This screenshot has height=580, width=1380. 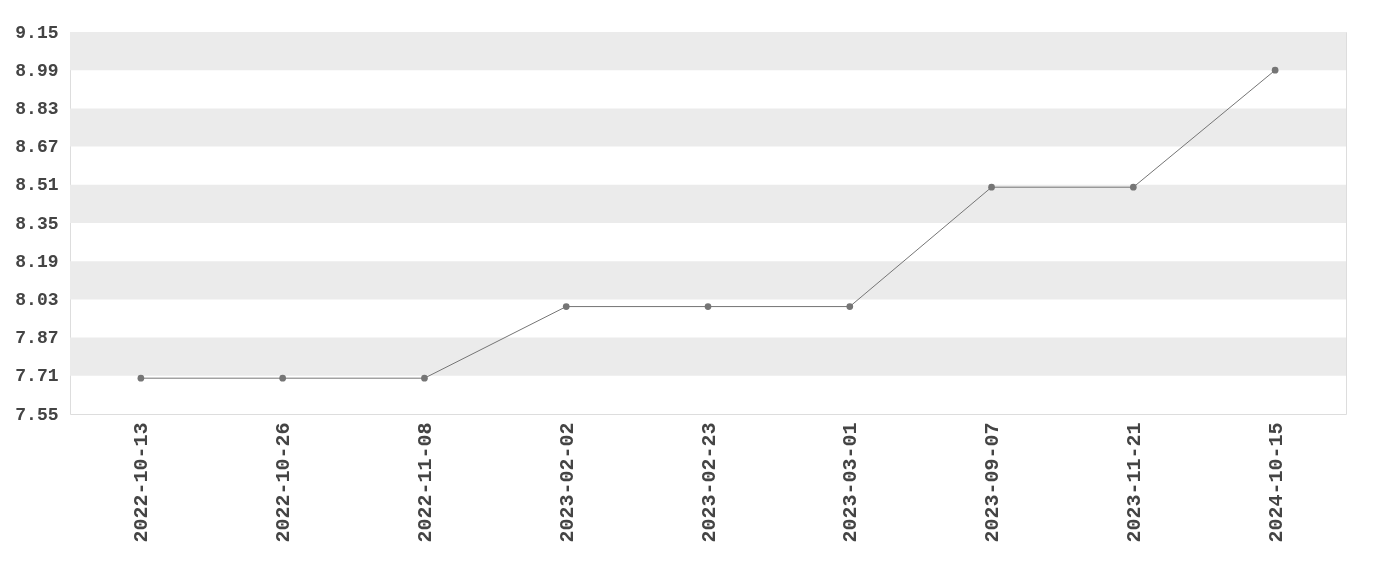 What do you see at coordinates (37, 414) in the screenshot?
I see `y-tick-label: 7.55` at bounding box center [37, 414].